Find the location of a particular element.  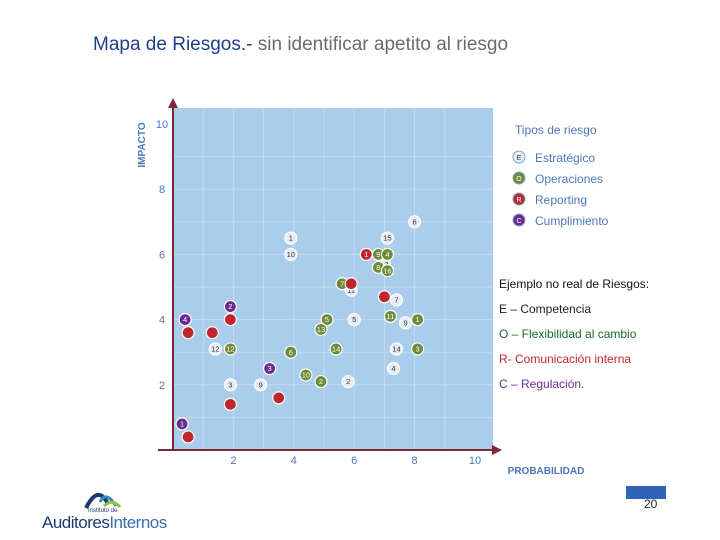

point-reporting: 1 is located at coordinates (366, 254).